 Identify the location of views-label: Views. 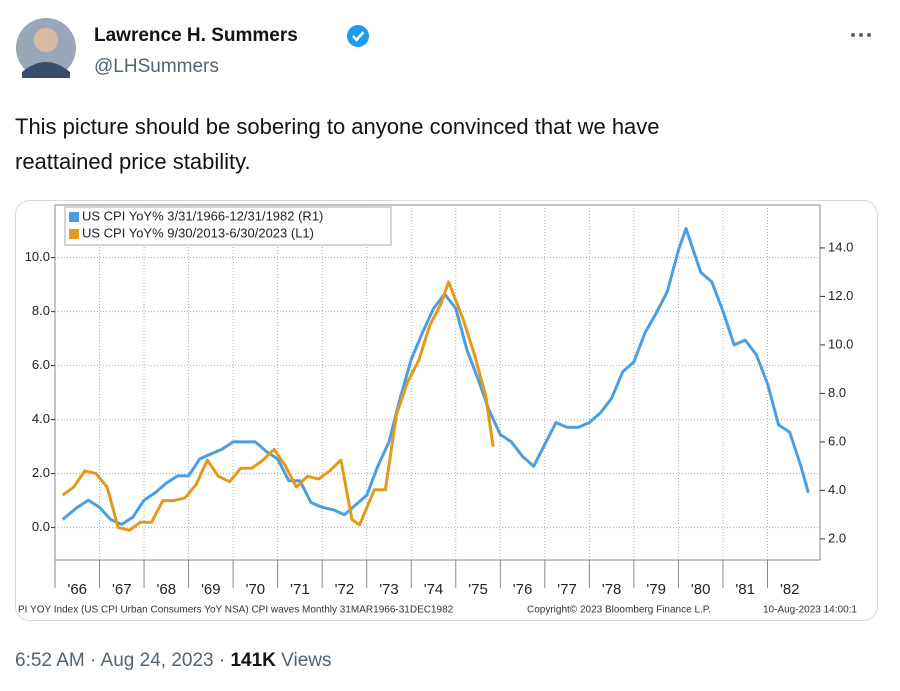
(304, 660).